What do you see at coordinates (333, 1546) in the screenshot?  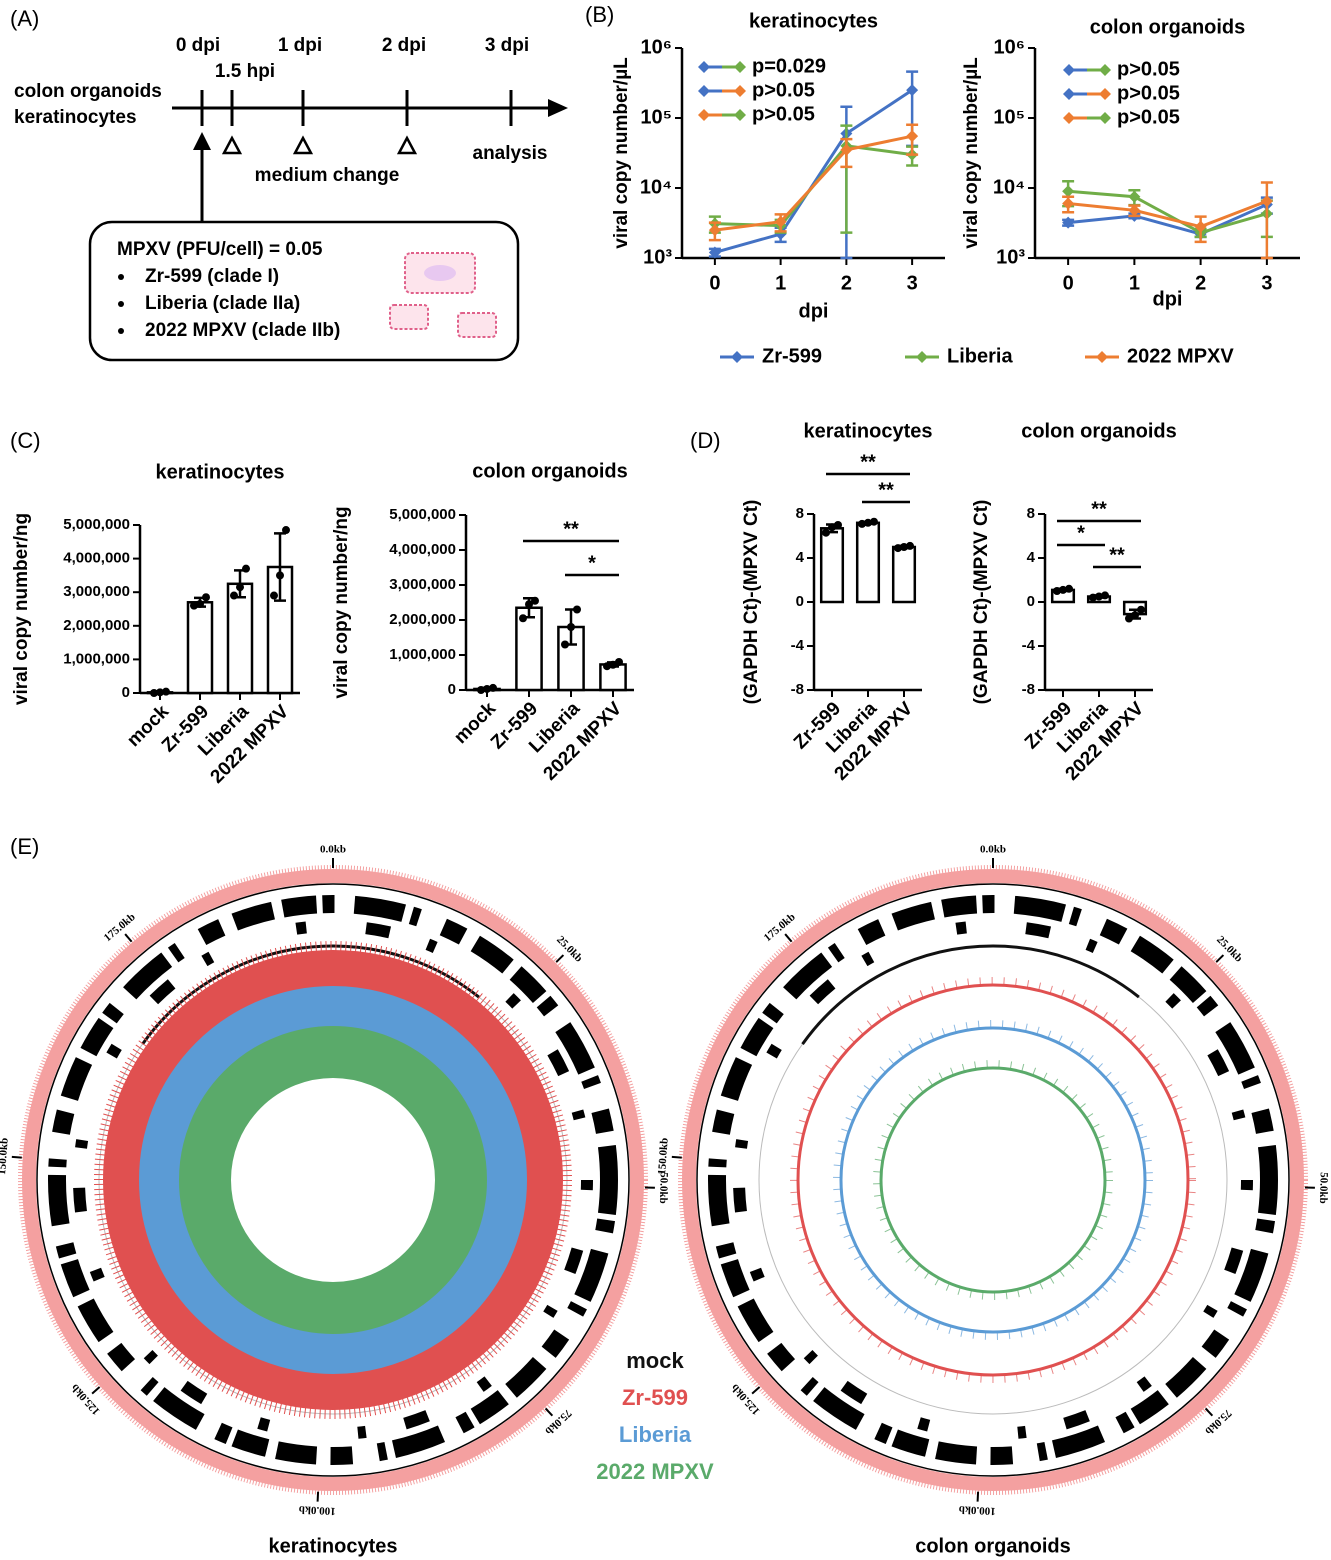 I see `circos-title: keratinocytes` at bounding box center [333, 1546].